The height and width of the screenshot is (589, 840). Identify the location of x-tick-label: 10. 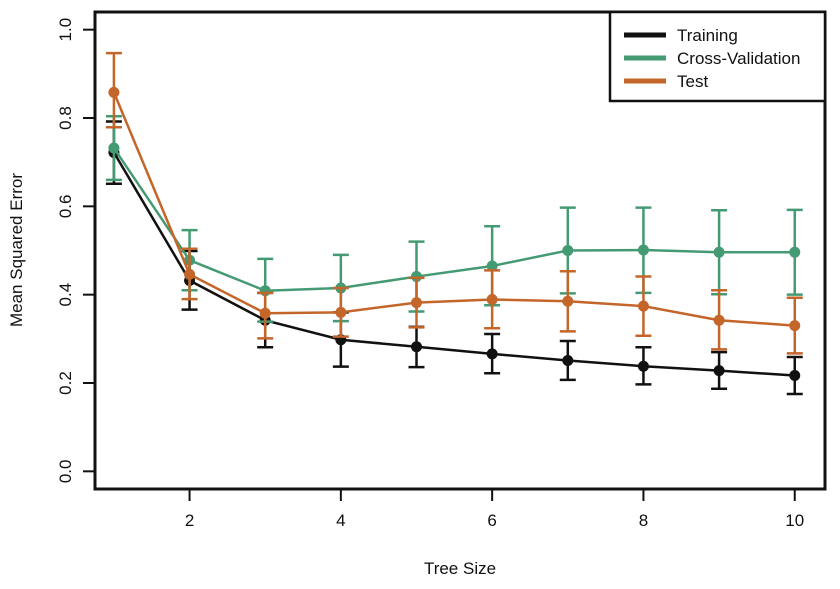
(794, 520).